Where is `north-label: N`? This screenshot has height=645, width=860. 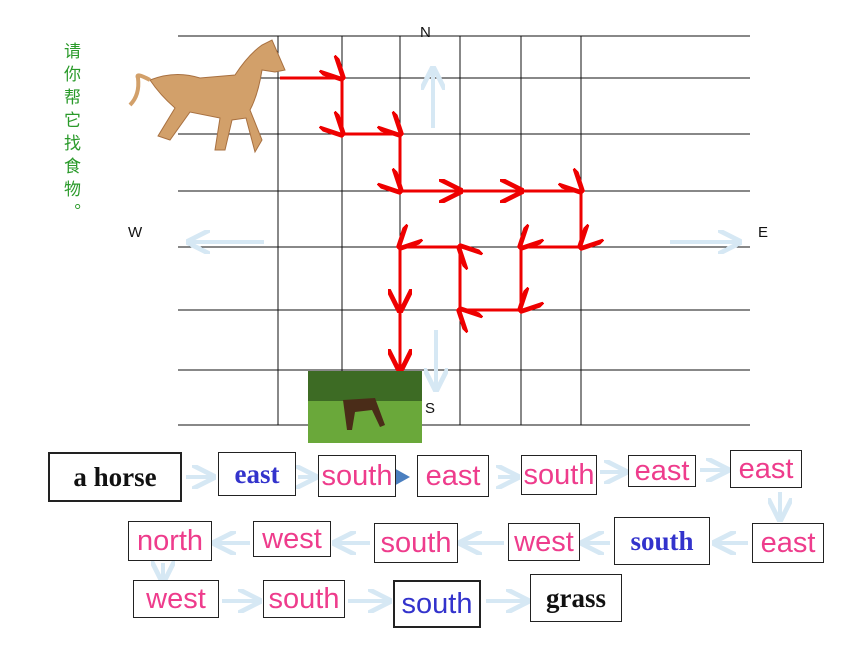 north-label: N is located at coordinates (425, 32).